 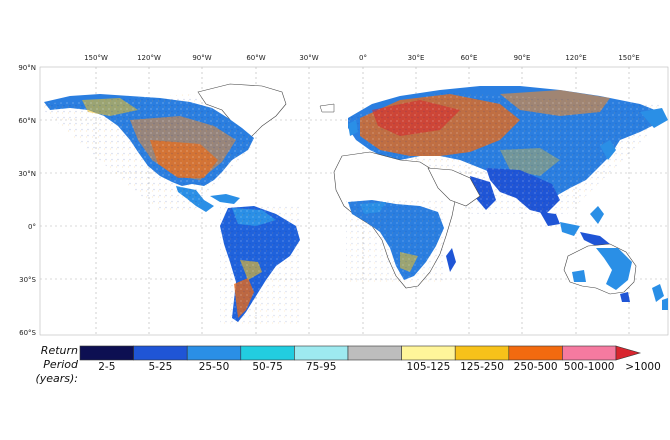 What do you see at coordinates (107, 367) in the screenshot?
I see `legend-label-0: 2-5` at bounding box center [107, 367].